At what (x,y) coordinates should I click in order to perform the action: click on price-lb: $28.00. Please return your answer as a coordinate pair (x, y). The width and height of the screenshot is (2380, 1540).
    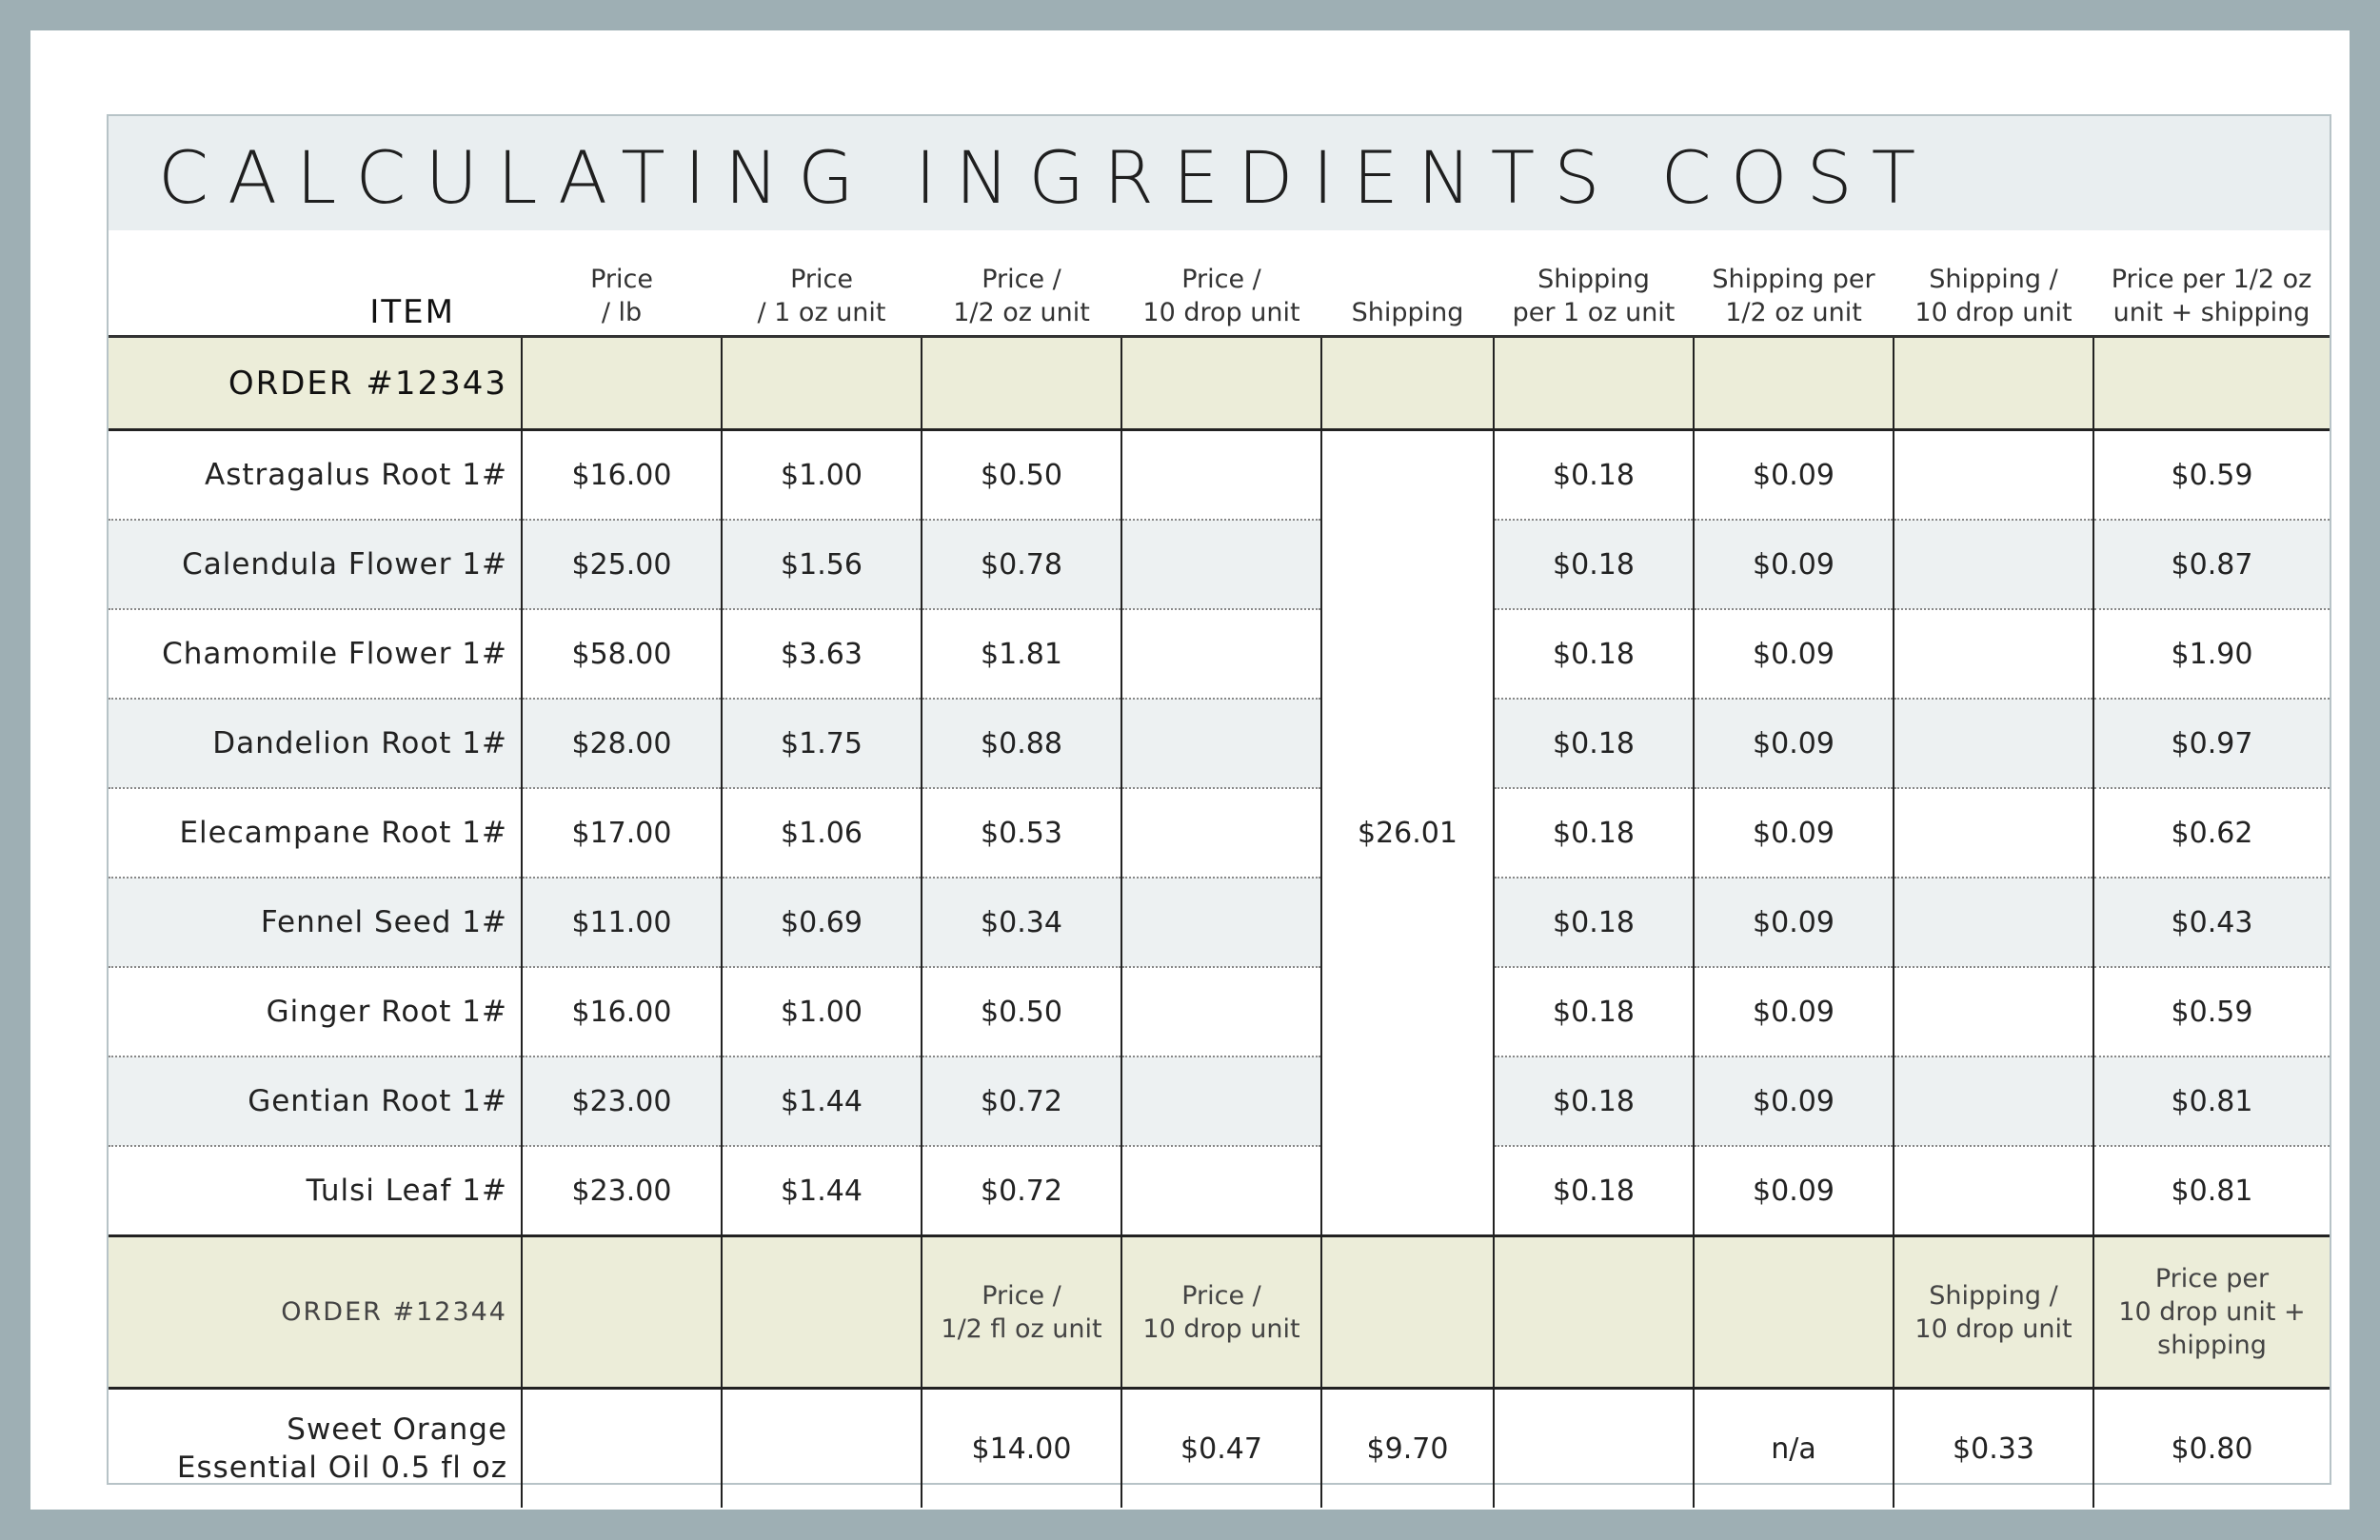
    Looking at the image, I should click on (622, 744).